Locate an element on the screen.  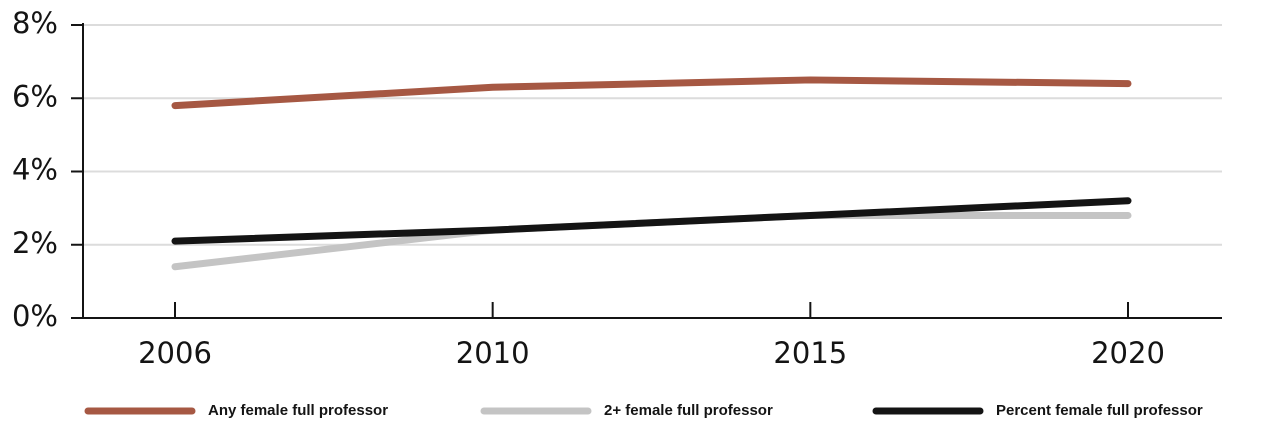
legend-label: 2+ female full professor is located at coordinates (688, 410).